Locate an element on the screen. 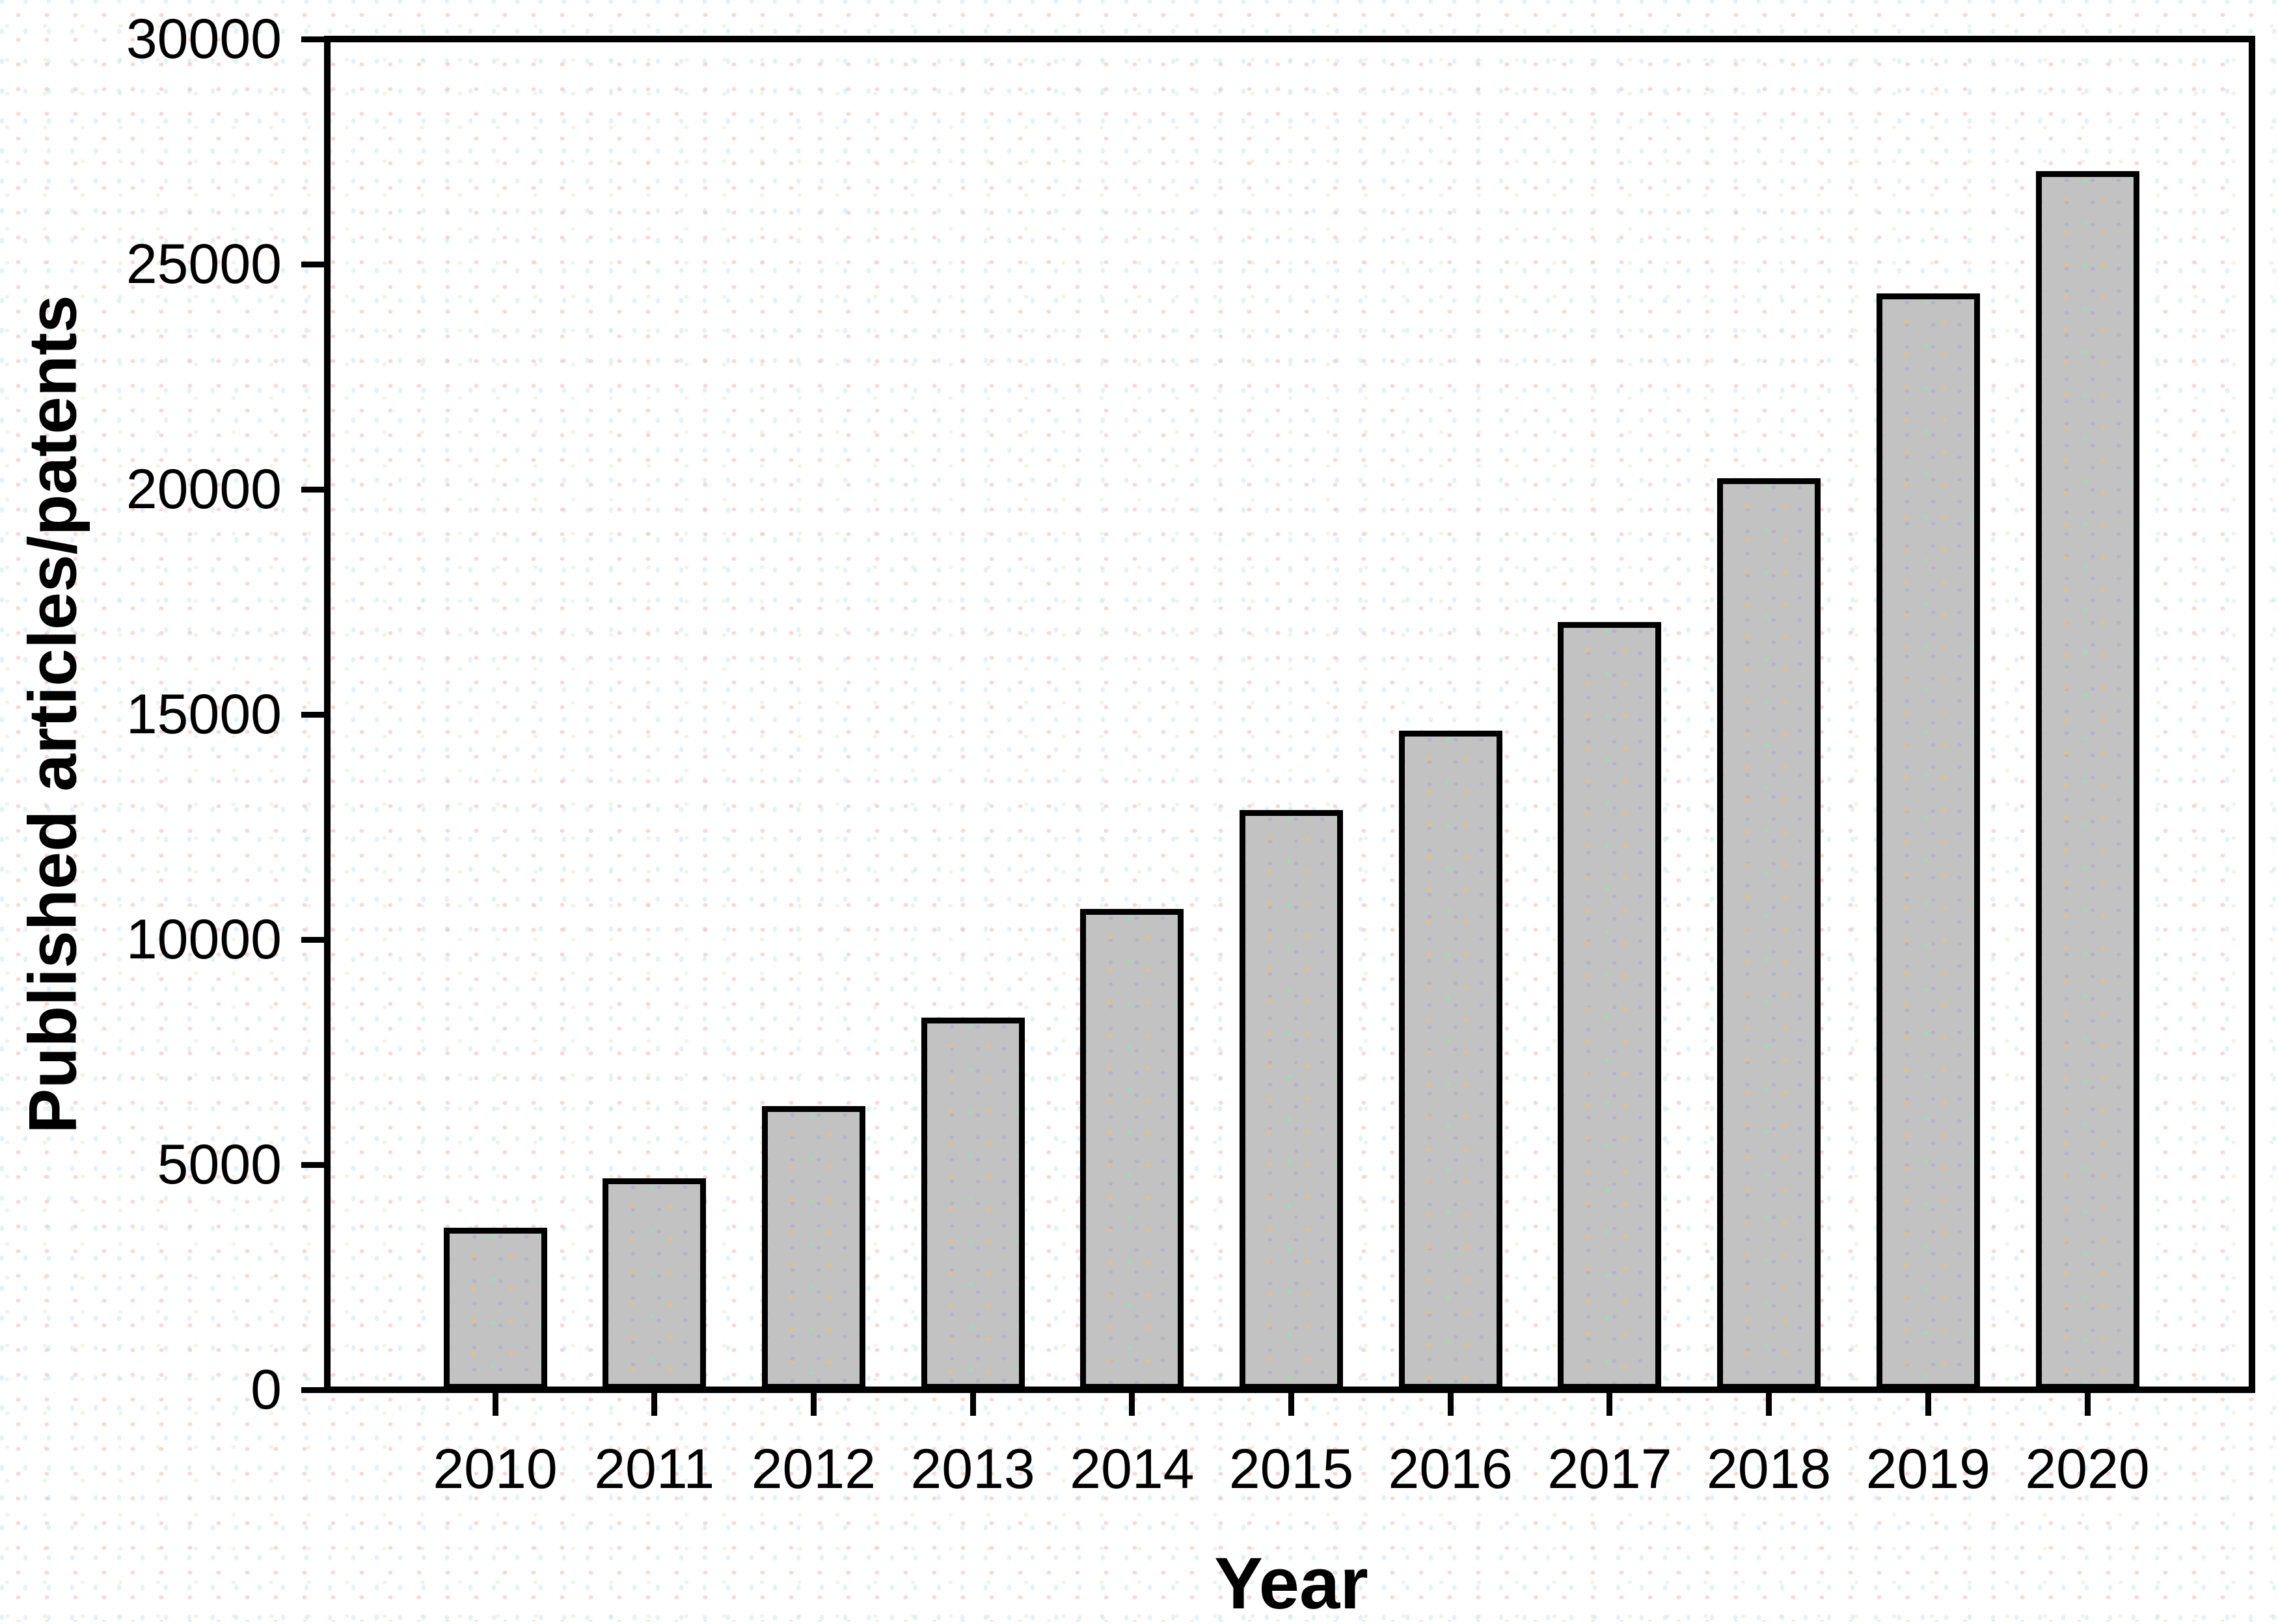 The height and width of the screenshot is (1624, 2278). x-tick-label-2012: 2012 is located at coordinates (813, 1469).